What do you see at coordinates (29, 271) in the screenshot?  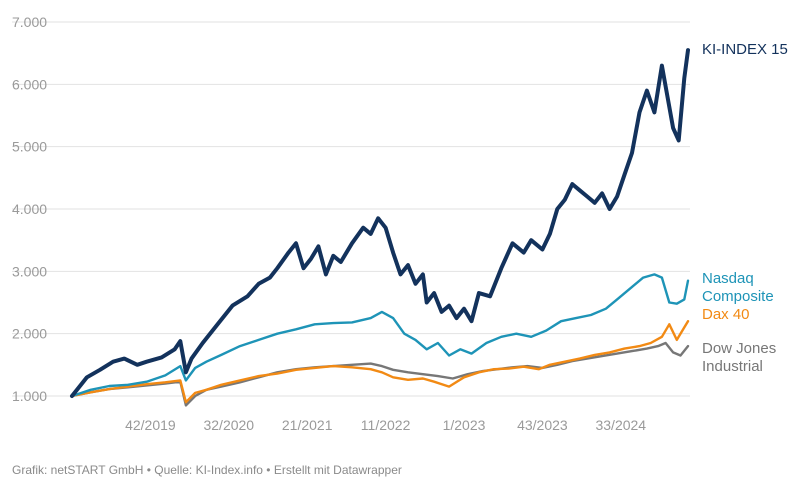 I see `y-tick-label: 3.000` at bounding box center [29, 271].